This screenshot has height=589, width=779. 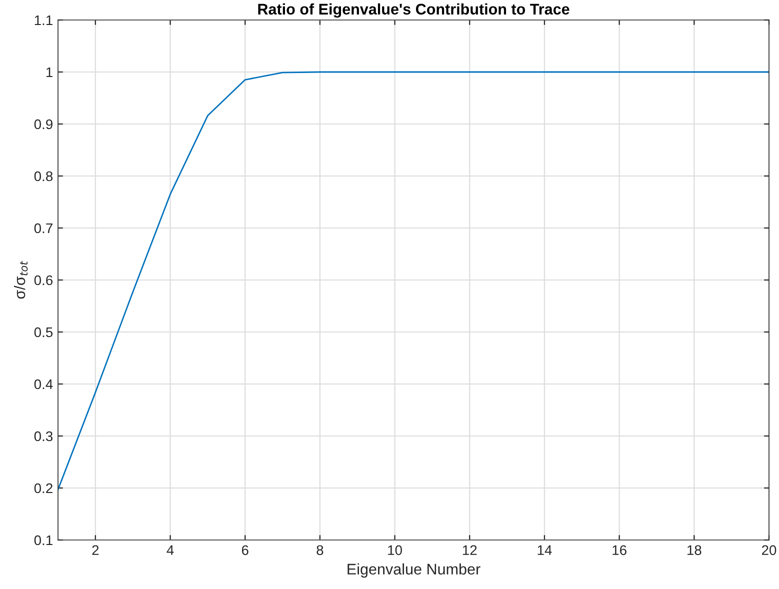 I want to click on y-tick-label: 0.4, so click(x=43, y=384).